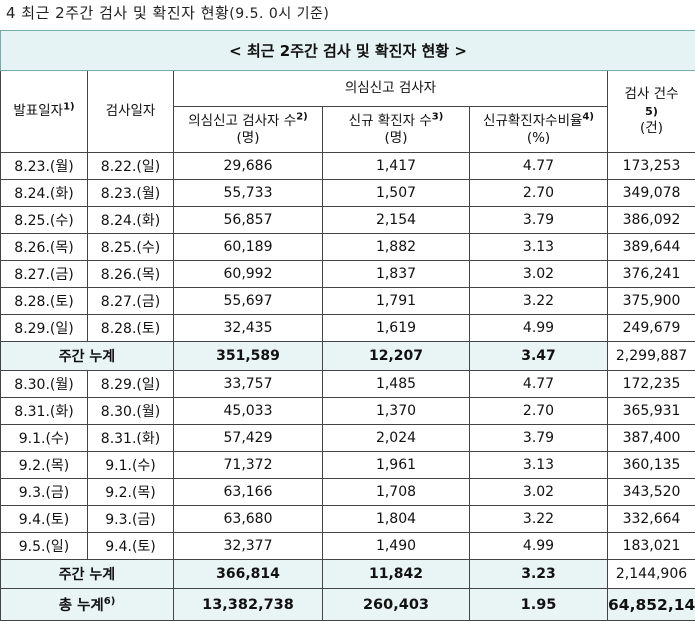 The image size is (695, 621). What do you see at coordinates (44, 193) in the screenshot?
I see `announce-date-cell: 8.24.(화)` at bounding box center [44, 193].